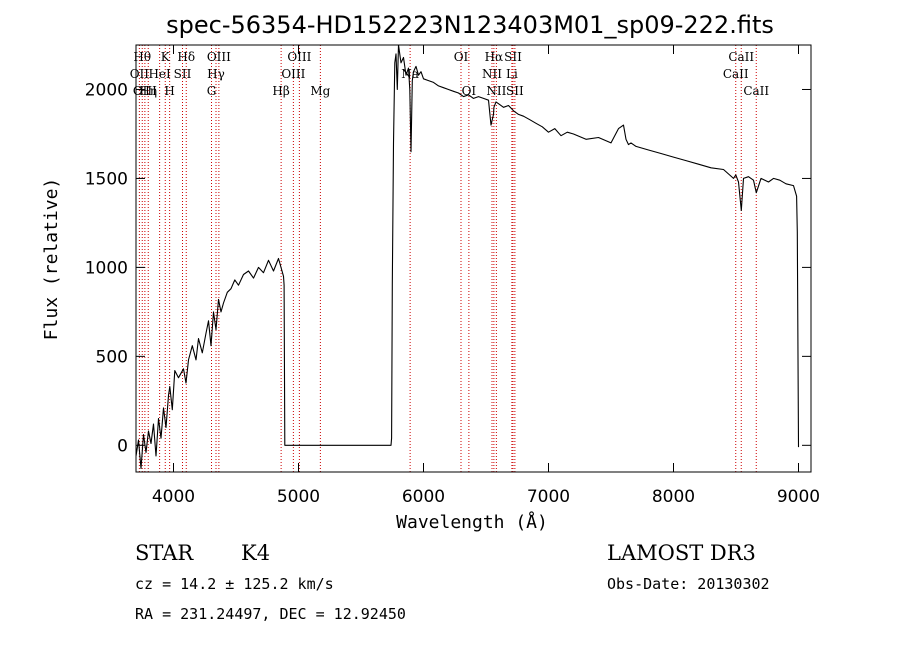 The width and height of the screenshot is (900, 653). I want to click on line-label-21: NII, so click(496, 91).